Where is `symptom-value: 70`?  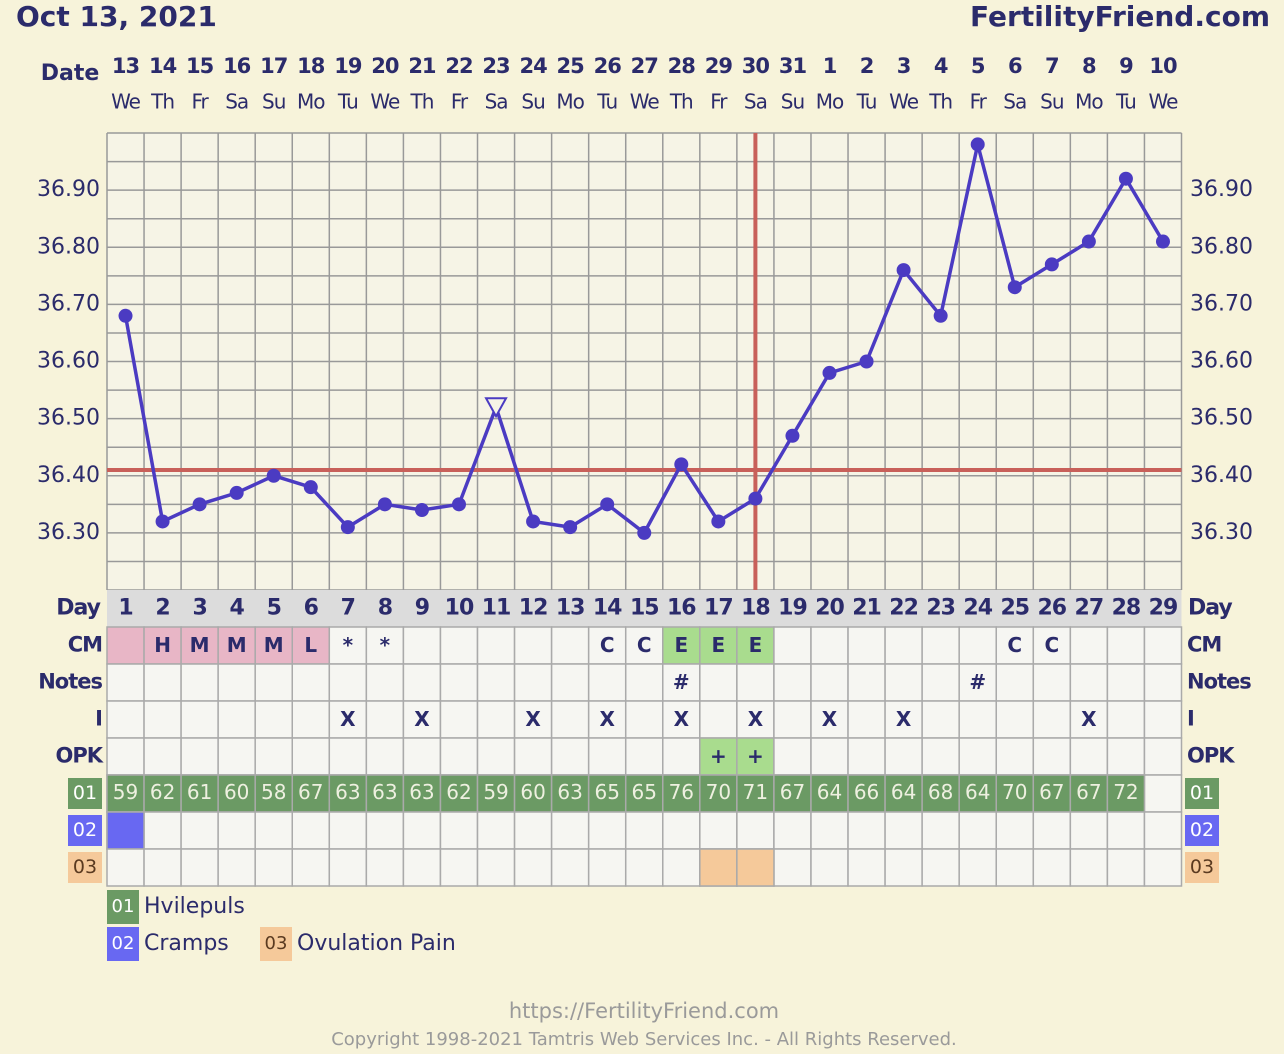 symptom-value: 70 is located at coordinates (718, 792).